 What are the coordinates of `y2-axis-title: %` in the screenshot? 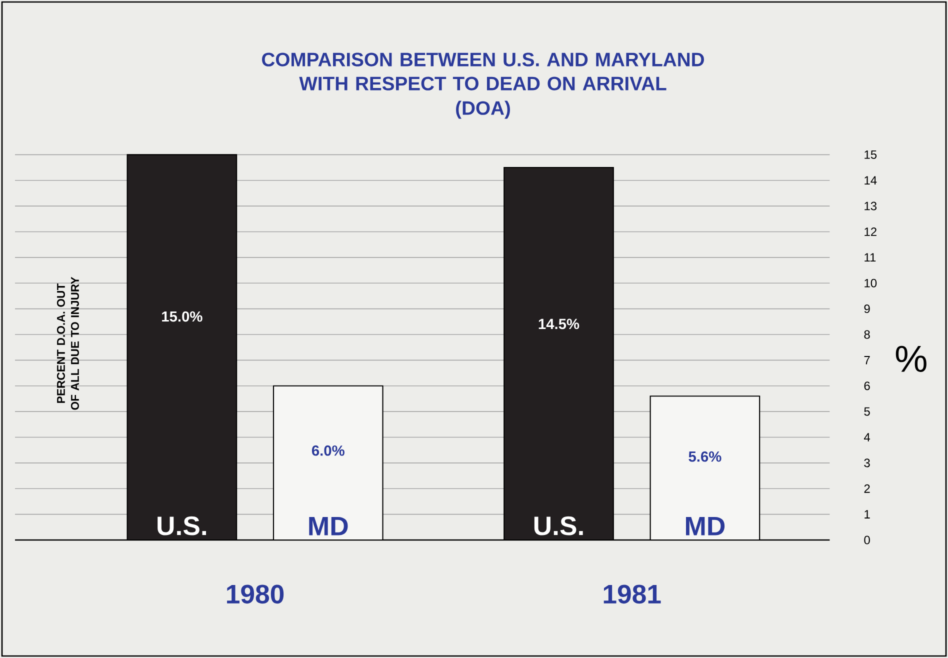 It's located at (911, 359).